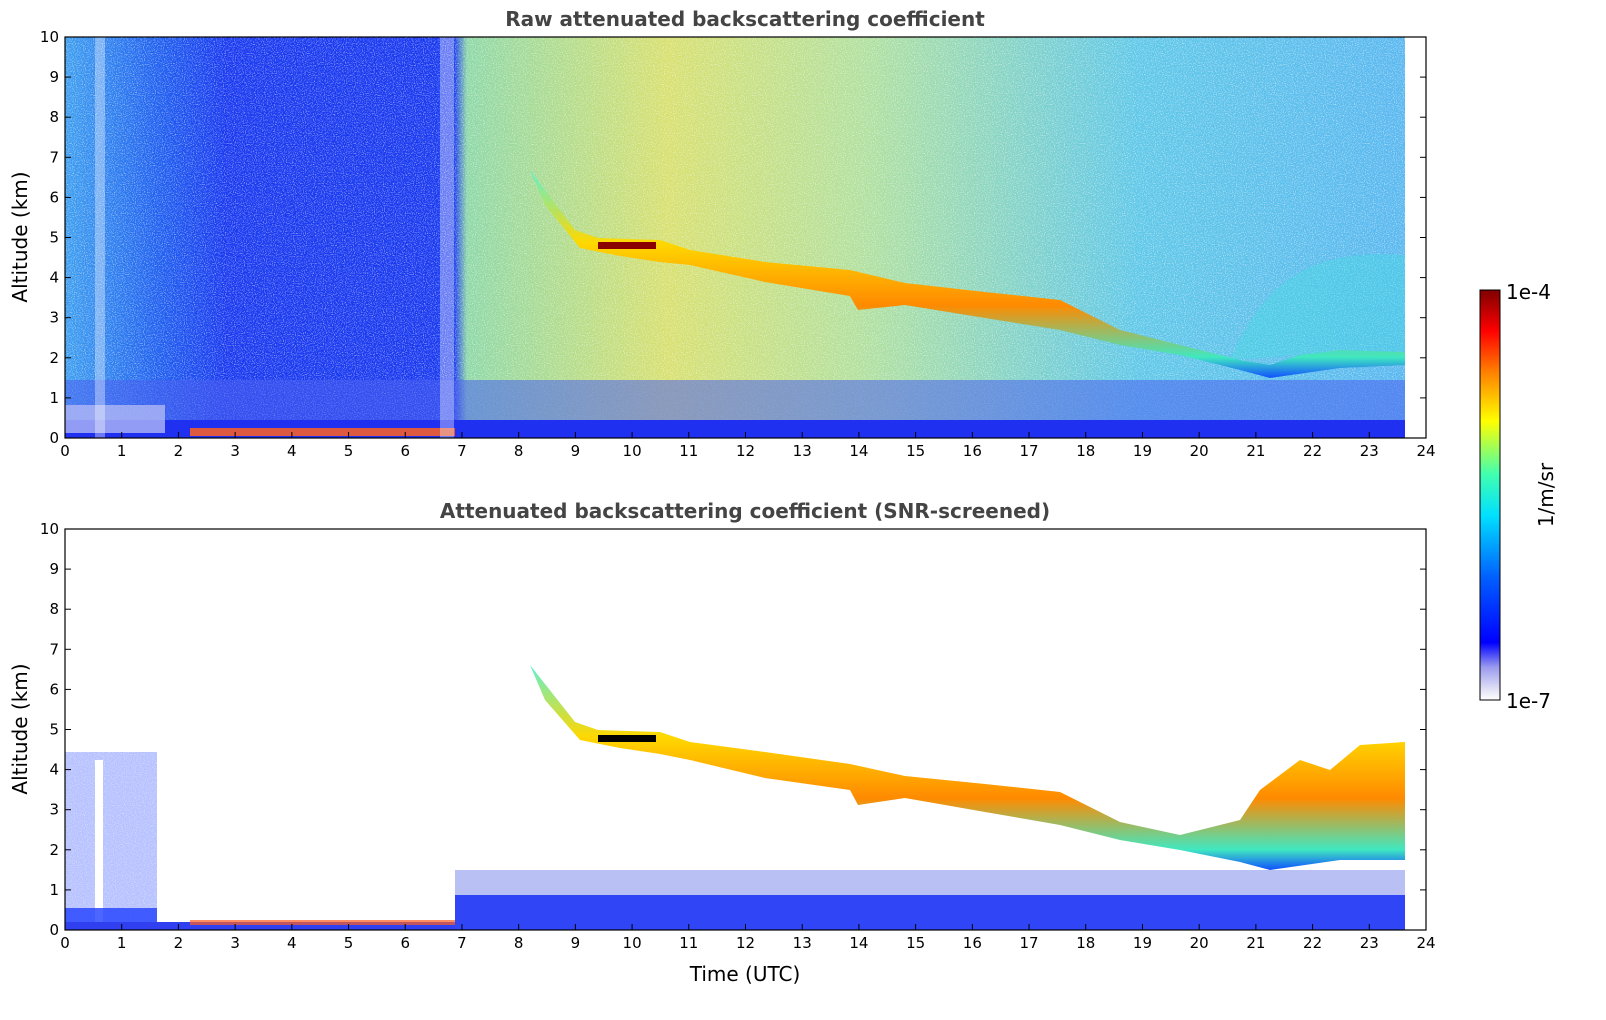 Image resolution: width=1606 pixels, height=1020 pixels. Describe the element at coordinates (115, 419) in the screenshot. I see `raw-early-bl` at that location.